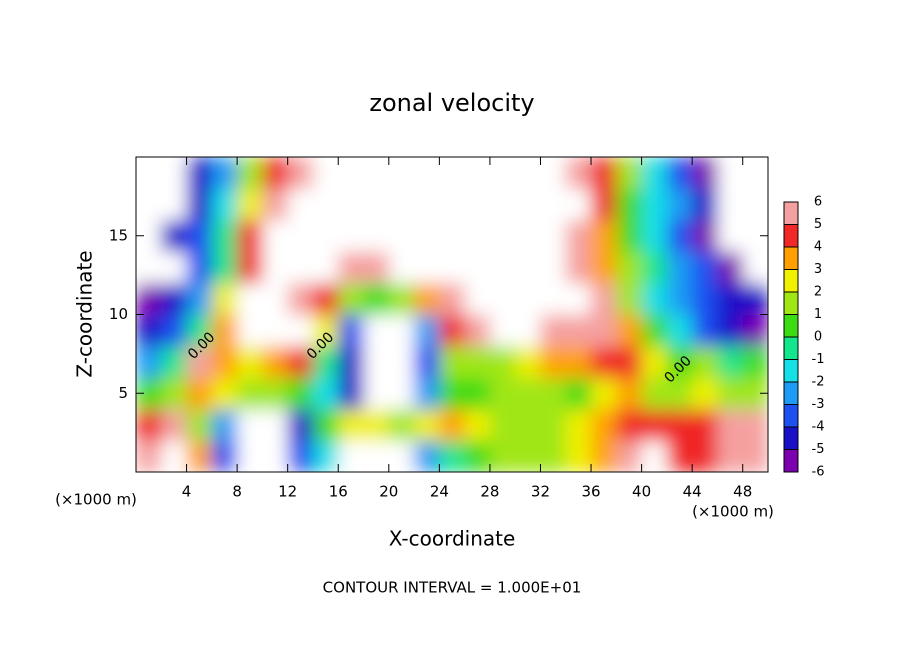  Describe the element at coordinates (818, 337) in the screenshot. I see `colorbar-label: 0` at that location.